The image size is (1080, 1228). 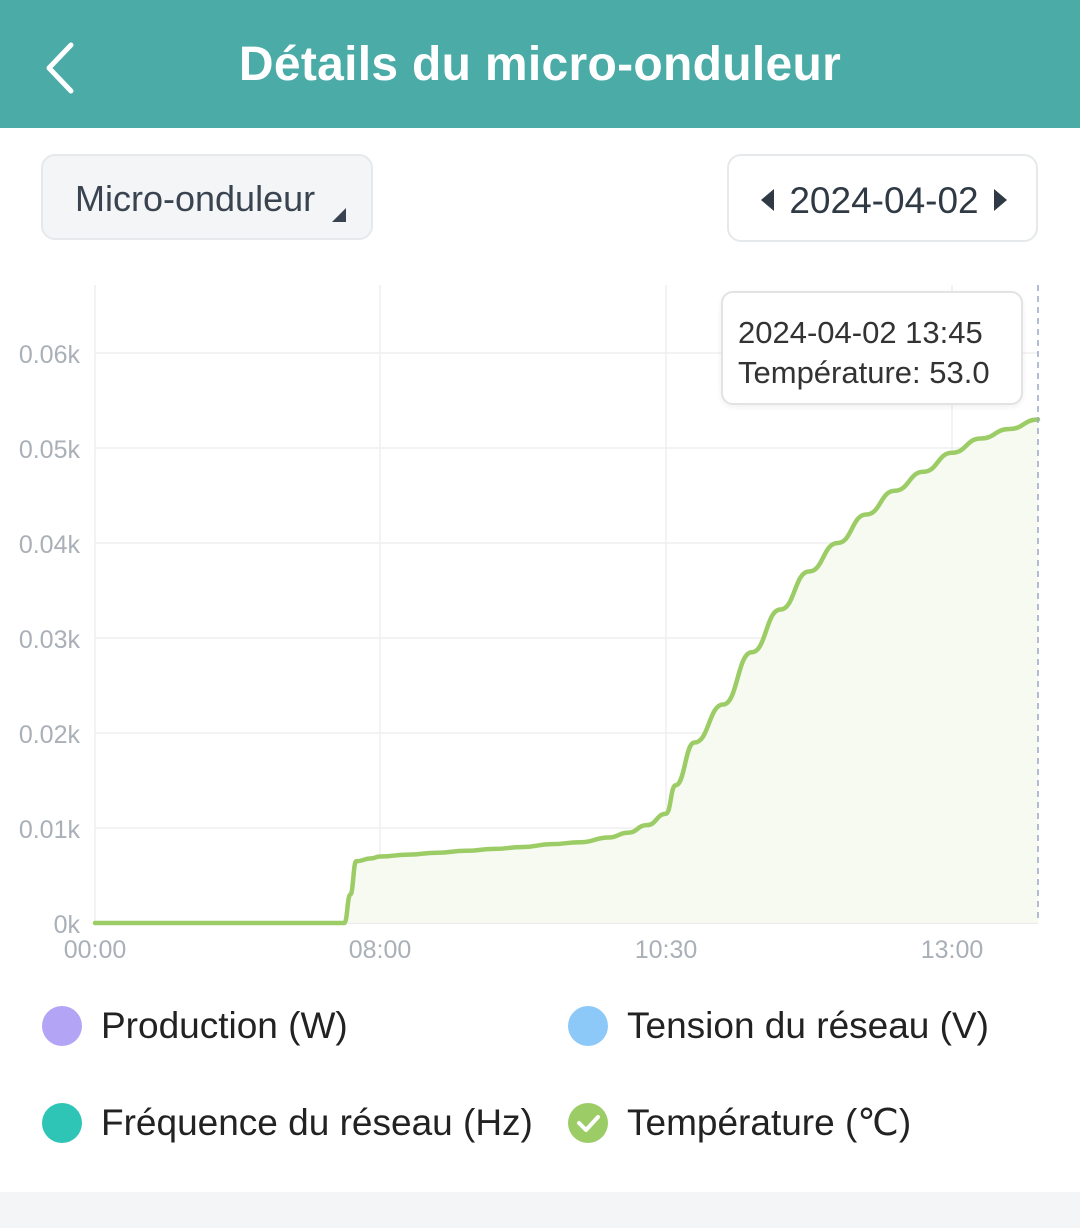 What do you see at coordinates (50, 830) in the screenshot?
I see `y-tick-label: 0.01k` at bounding box center [50, 830].